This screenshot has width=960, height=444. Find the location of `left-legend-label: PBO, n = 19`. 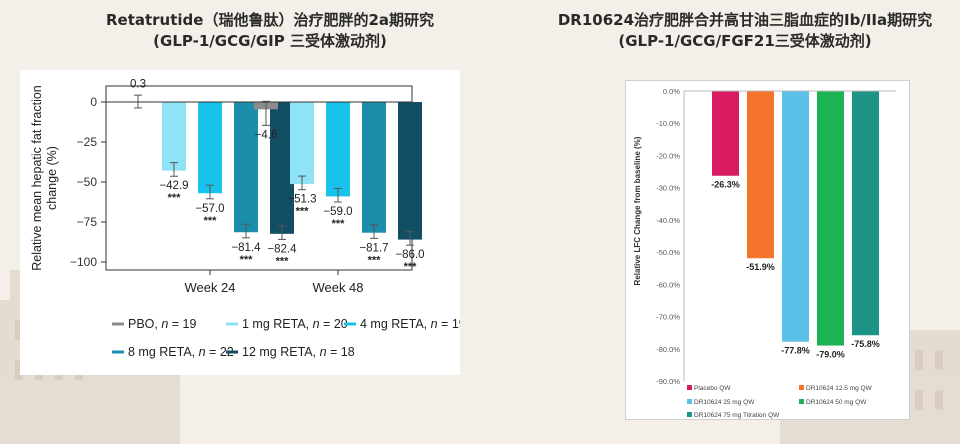

left-legend-label: PBO, n = 19 is located at coordinates (162, 324).